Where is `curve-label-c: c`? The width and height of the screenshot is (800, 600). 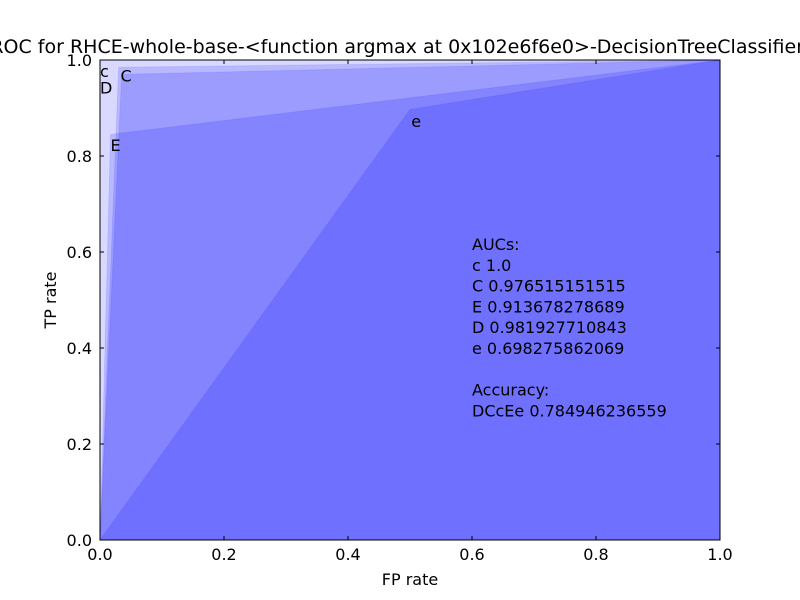
curve-label-c: c is located at coordinates (104, 71).